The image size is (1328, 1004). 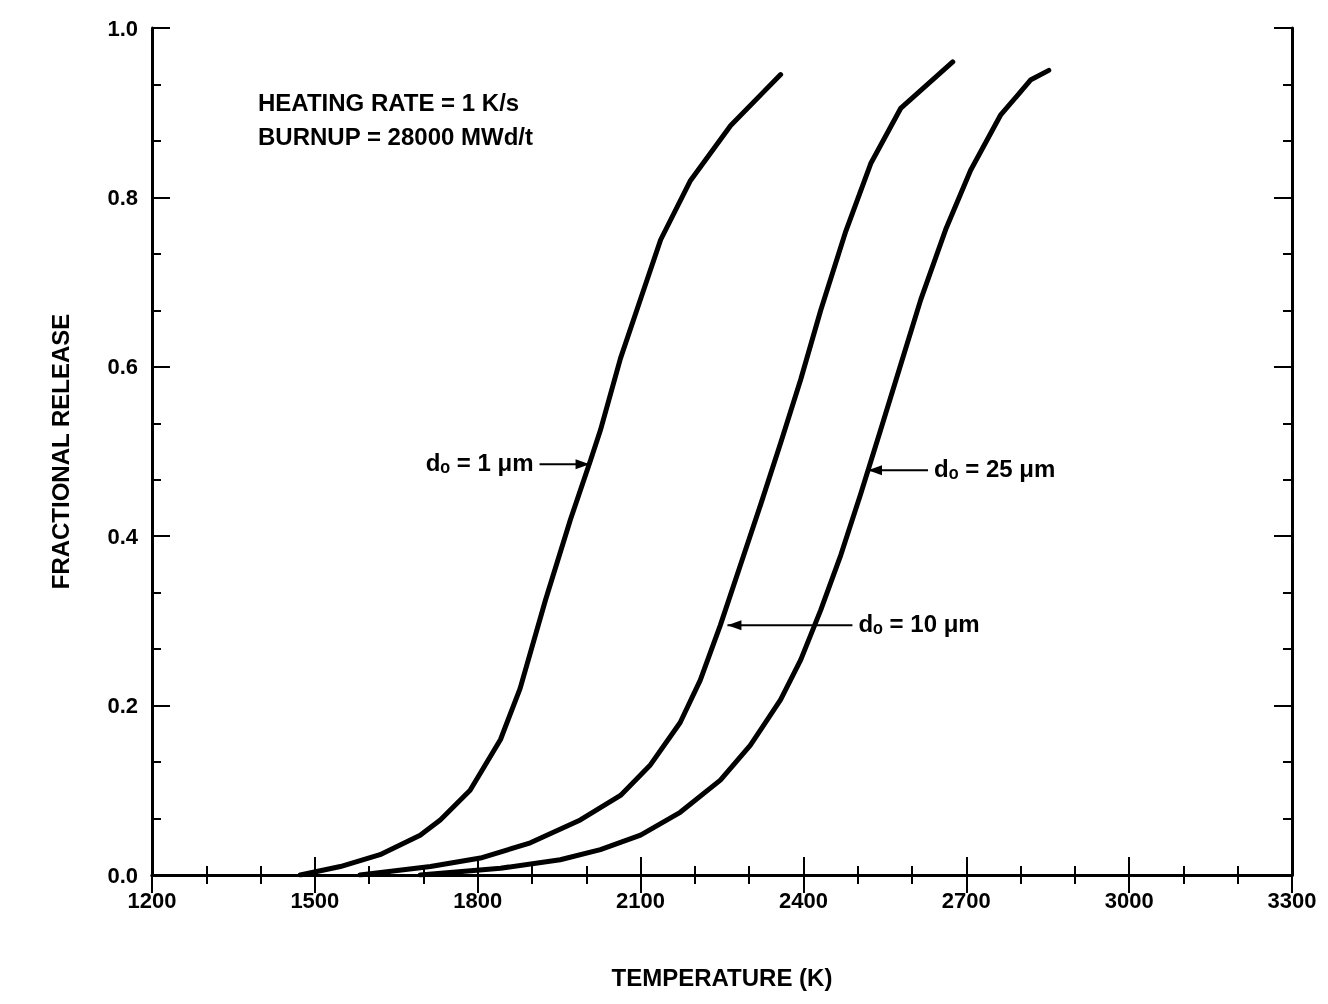 What do you see at coordinates (803, 900) in the screenshot?
I see `x-tick-label: 2400` at bounding box center [803, 900].